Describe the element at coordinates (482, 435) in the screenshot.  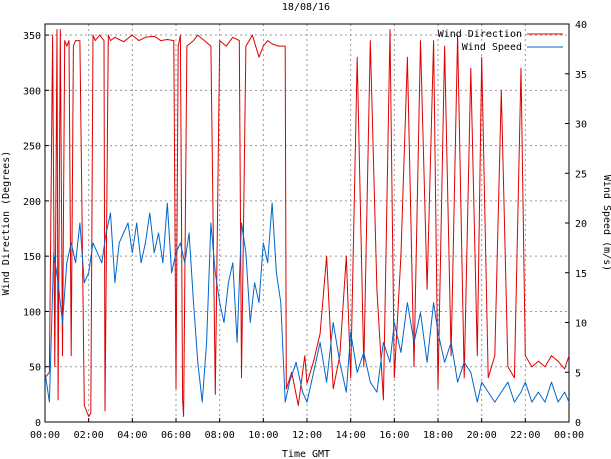
I see `x-tick-label: 20:00` at that location.